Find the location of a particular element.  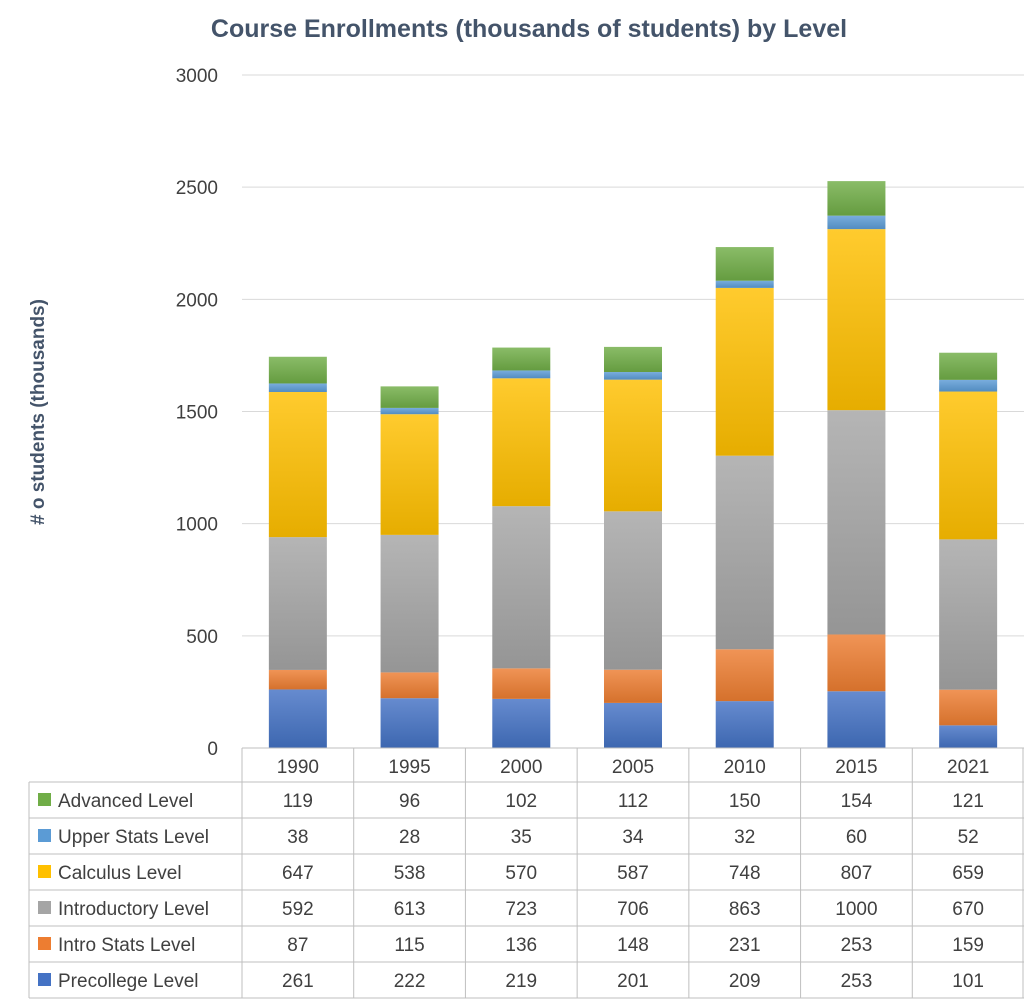

data-label: 38 is located at coordinates (297, 837).